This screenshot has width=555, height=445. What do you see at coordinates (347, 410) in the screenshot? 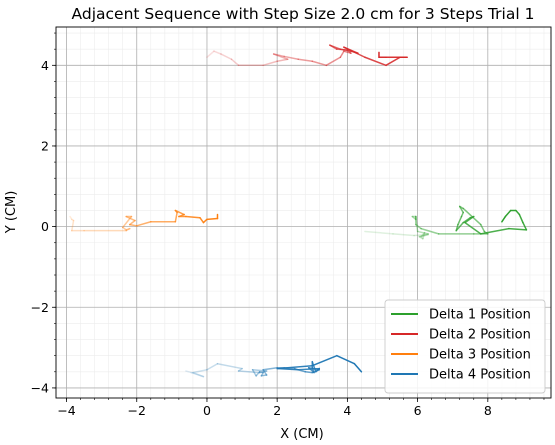
I see `x-tick-label: 4` at bounding box center [347, 410].